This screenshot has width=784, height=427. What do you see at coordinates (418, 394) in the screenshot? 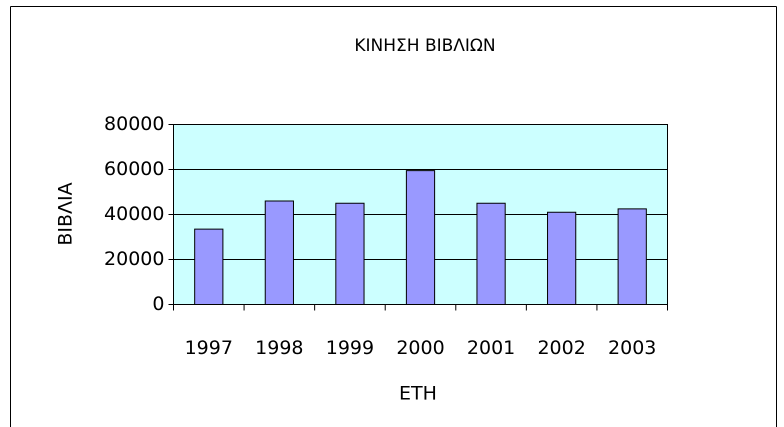
I see `x-axis-label: ΕΤΗ` at bounding box center [418, 394].